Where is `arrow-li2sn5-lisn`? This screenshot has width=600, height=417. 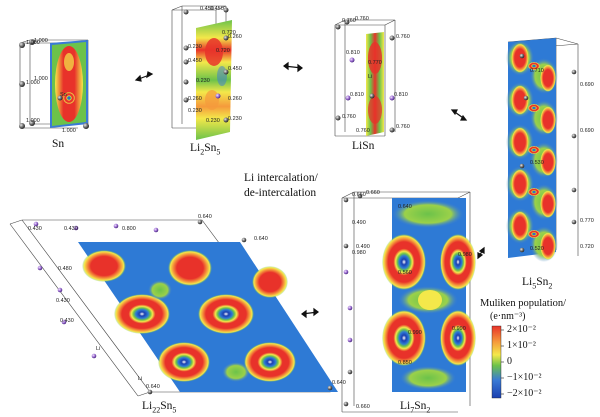 arrow-li2sn5-lisn is located at coordinates (293, 67).